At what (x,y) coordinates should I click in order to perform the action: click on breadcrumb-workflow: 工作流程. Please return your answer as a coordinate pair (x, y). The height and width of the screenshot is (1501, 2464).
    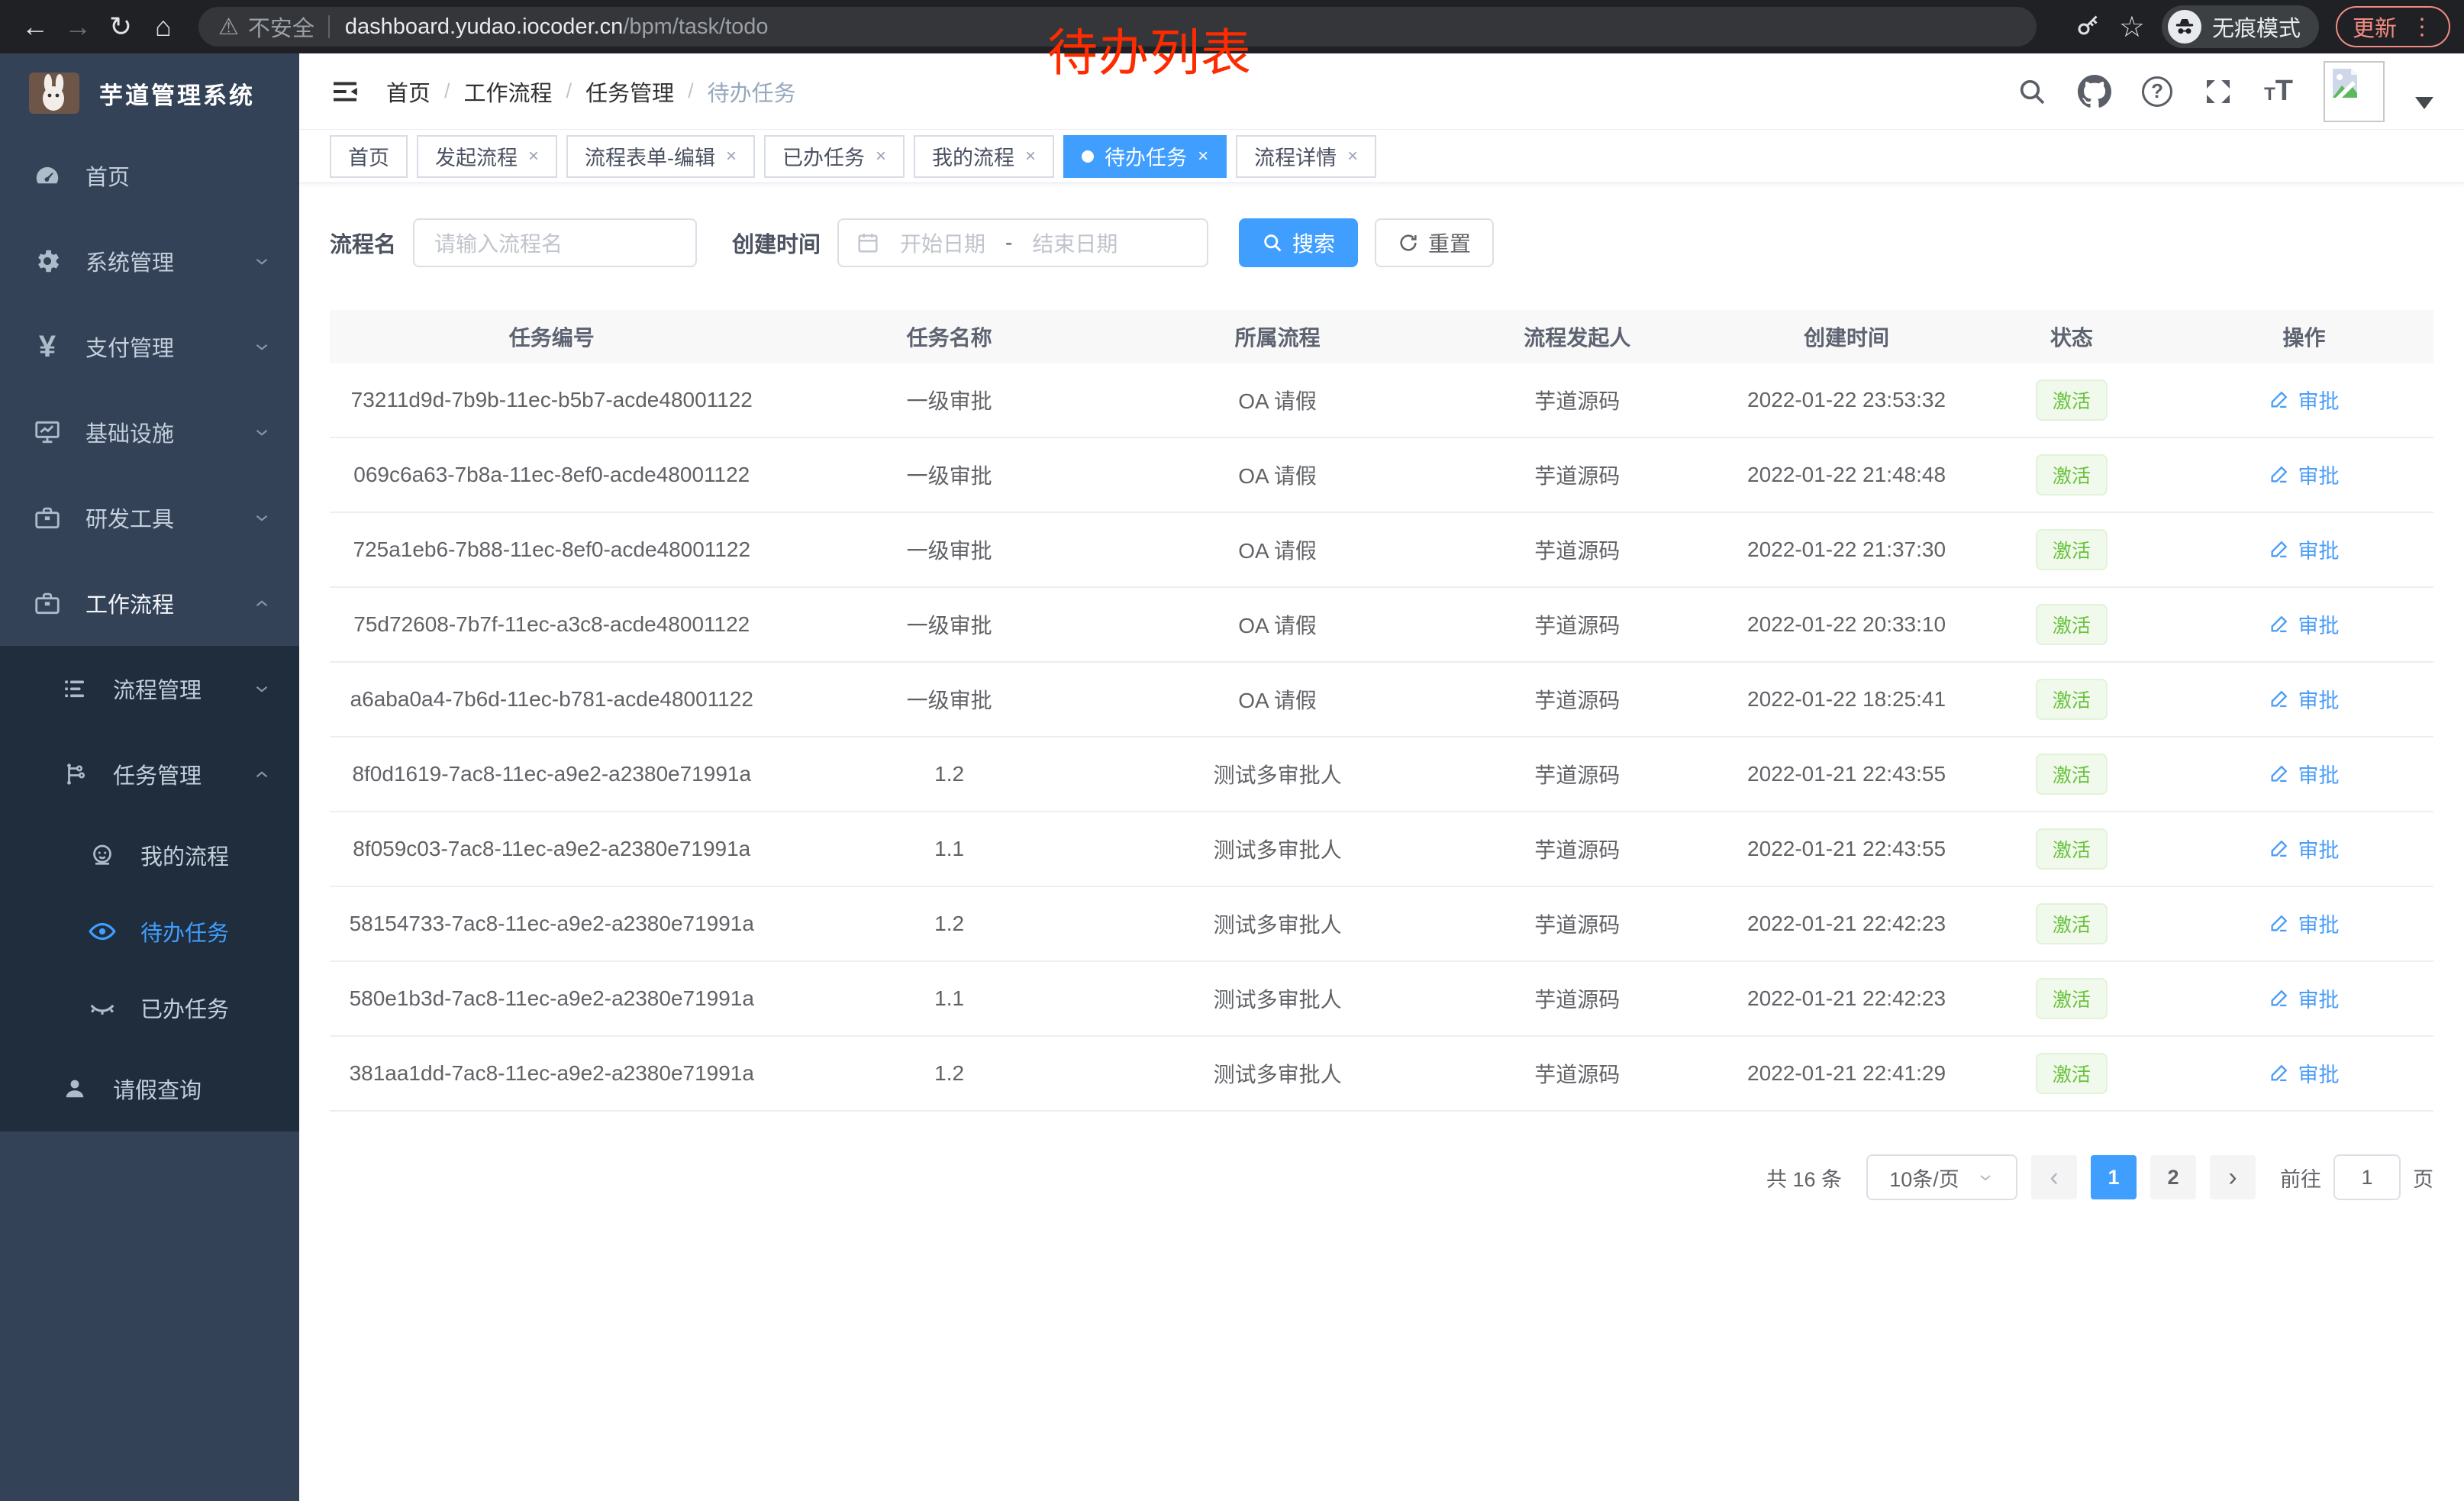
    Looking at the image, I should click on (508, 93).